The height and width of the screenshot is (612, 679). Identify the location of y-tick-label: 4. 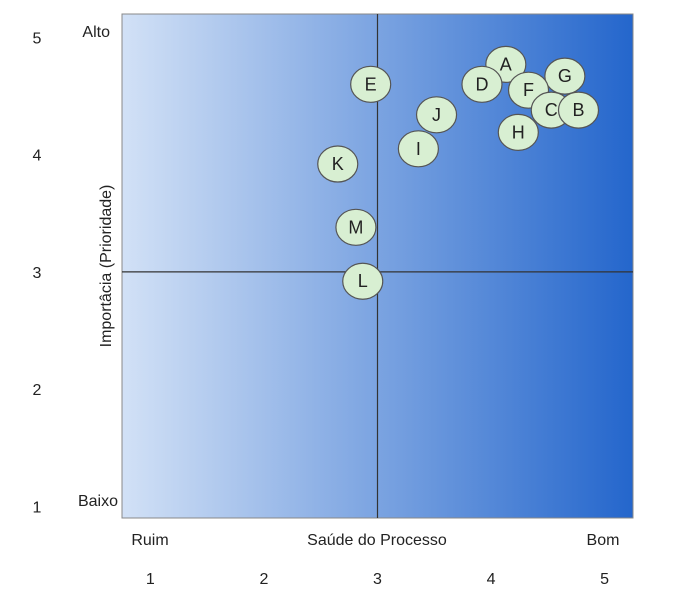
(37, 156).